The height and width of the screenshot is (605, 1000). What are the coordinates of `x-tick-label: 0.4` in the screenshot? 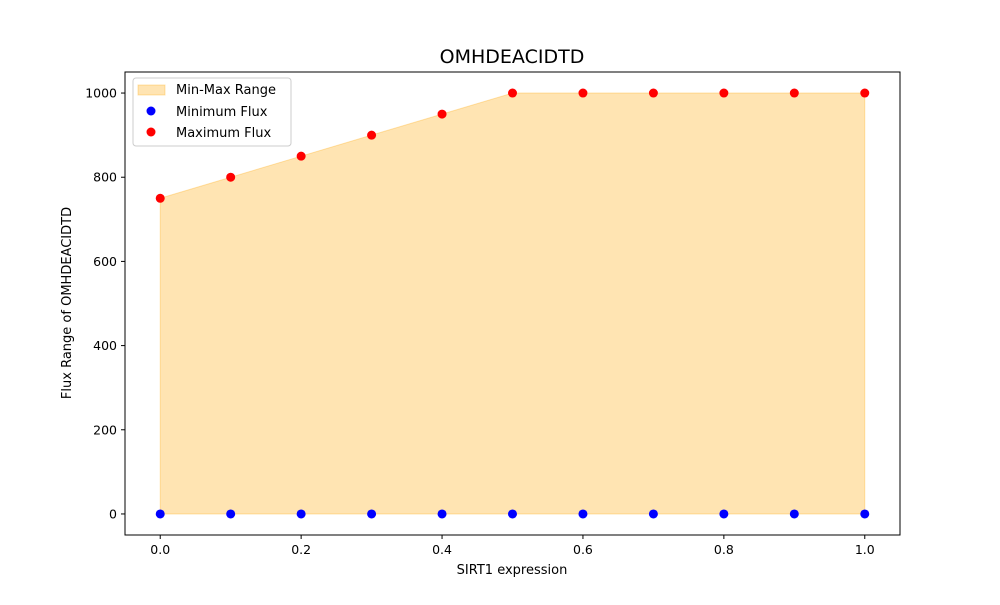 It's located at (442, 549).